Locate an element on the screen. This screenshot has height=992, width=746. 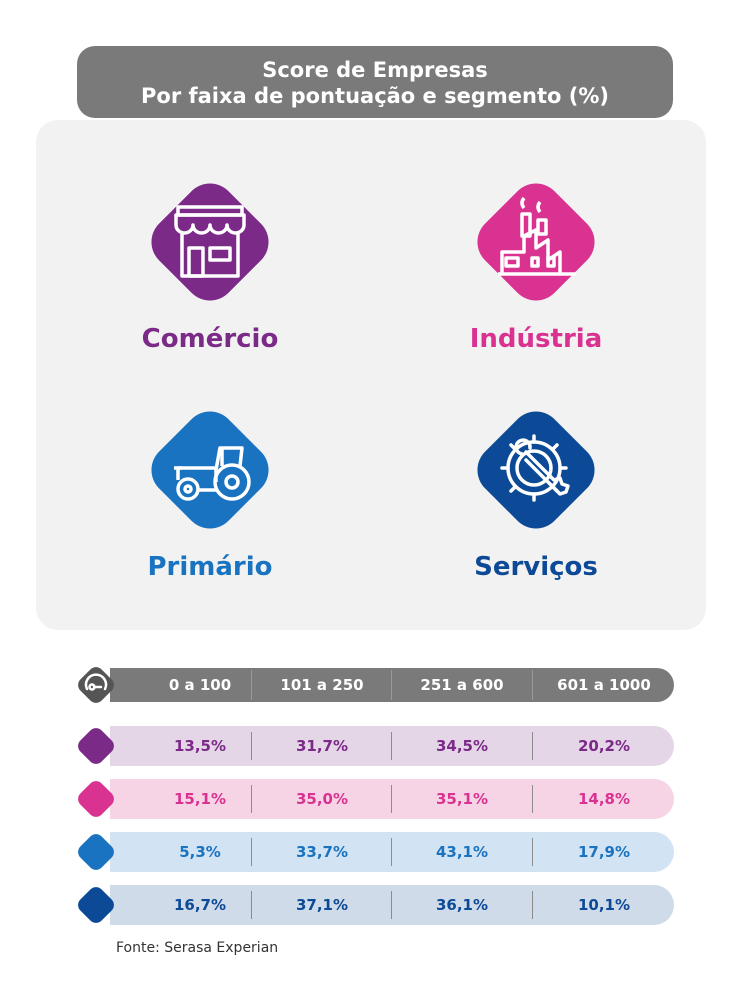
table-row-servicos is located at coordinates (392, 905).